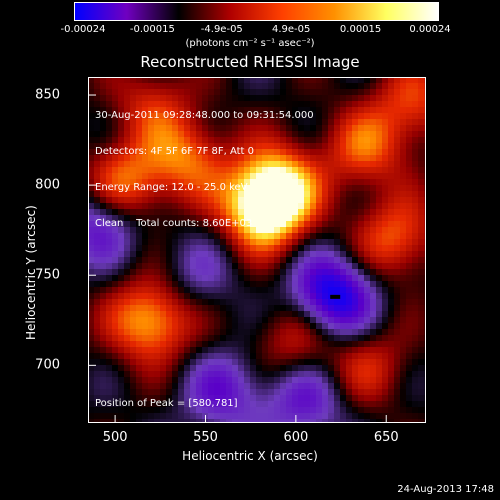  Describe the element at coordinates (152, 29) in the screenshot. I see `colorbar-tick-label: -0.00015` at that location.